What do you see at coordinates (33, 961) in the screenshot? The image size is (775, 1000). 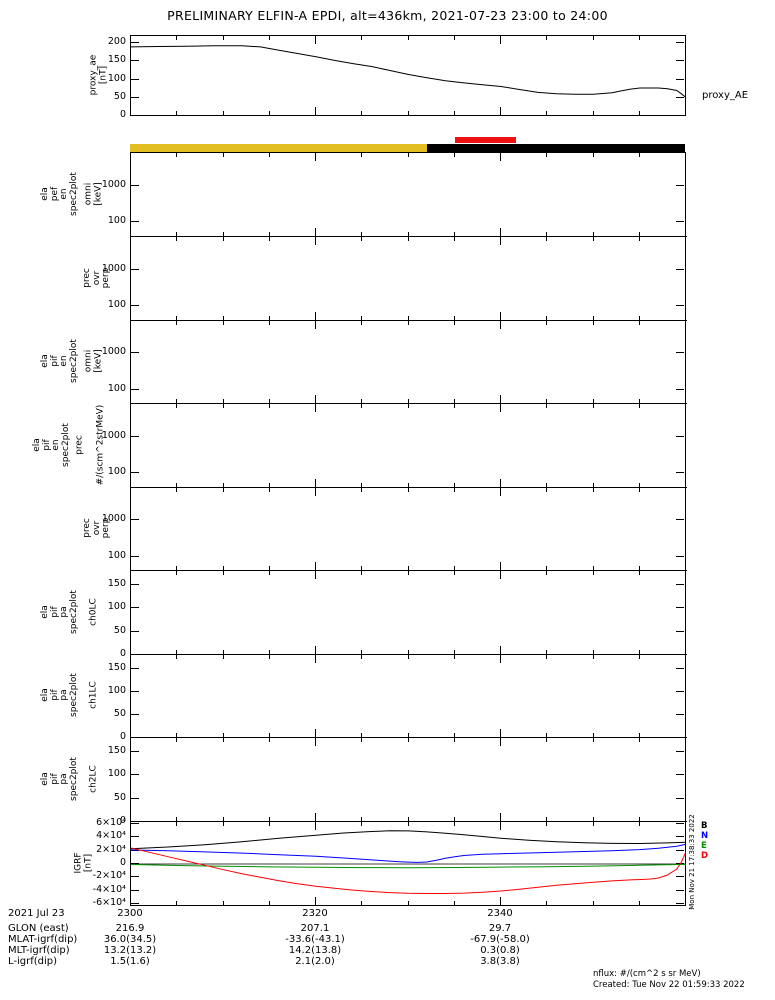 I see `l-shell-row-label: L-igrf(dip)` at bounding box center [33, 961].